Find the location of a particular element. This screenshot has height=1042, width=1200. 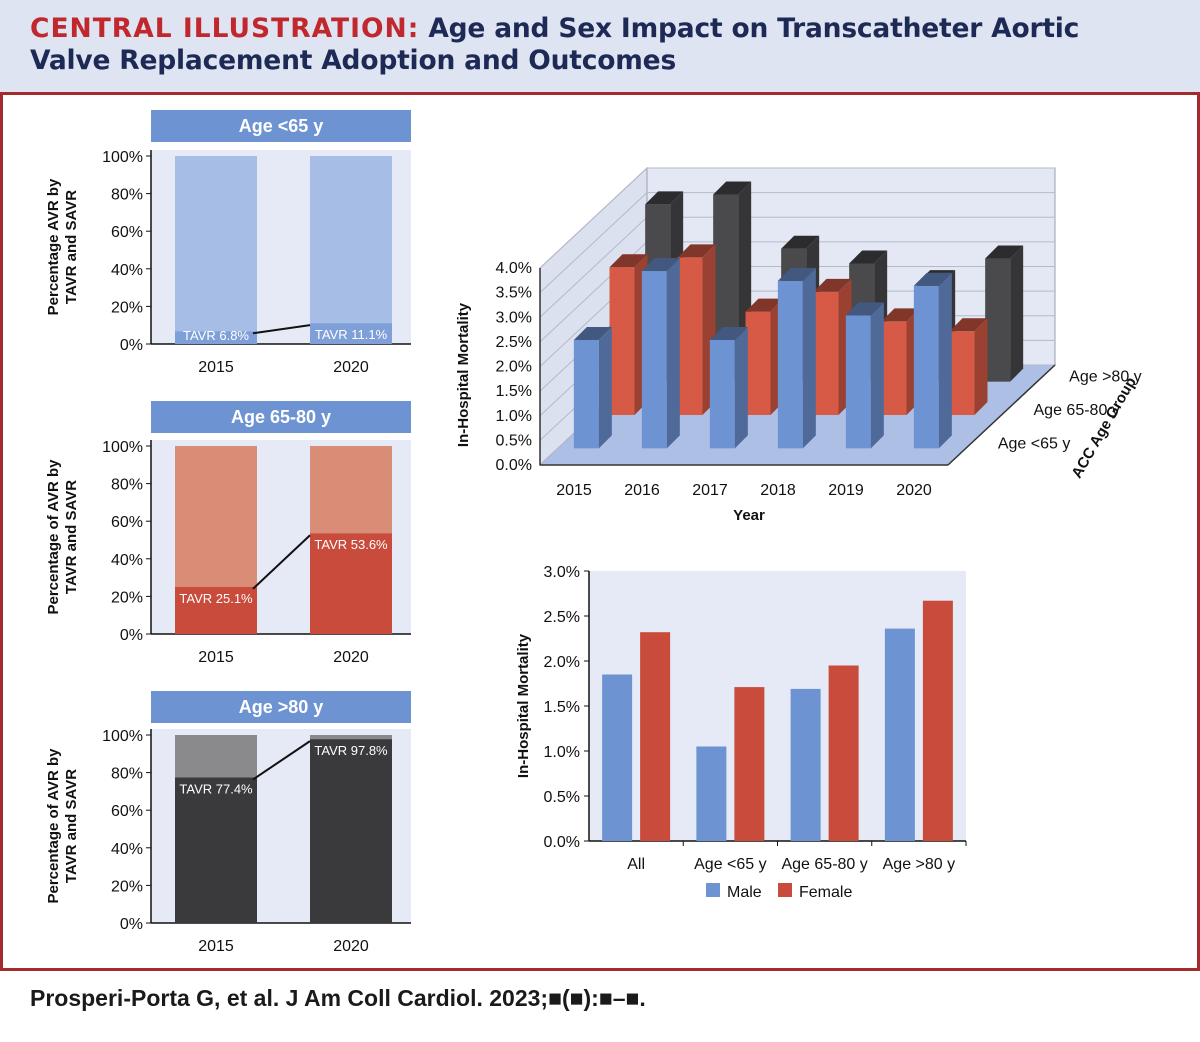

chart-title: Age 65-80 y is located at coordinates (281, 417).